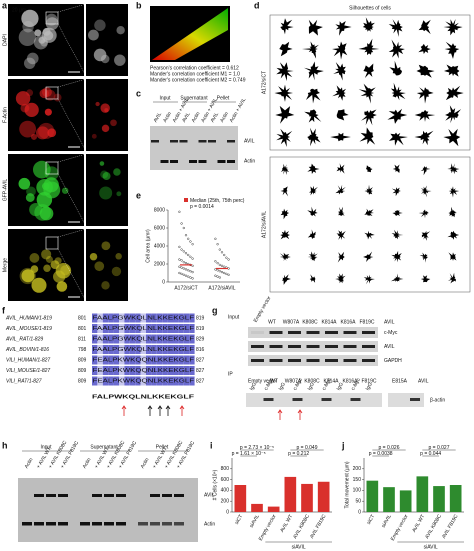 The height and width of the screenshot is (551, 474). Describe the element at coordinates (381, 454) in the screenshot. I see `p-value: p = 0.0038` at that location.